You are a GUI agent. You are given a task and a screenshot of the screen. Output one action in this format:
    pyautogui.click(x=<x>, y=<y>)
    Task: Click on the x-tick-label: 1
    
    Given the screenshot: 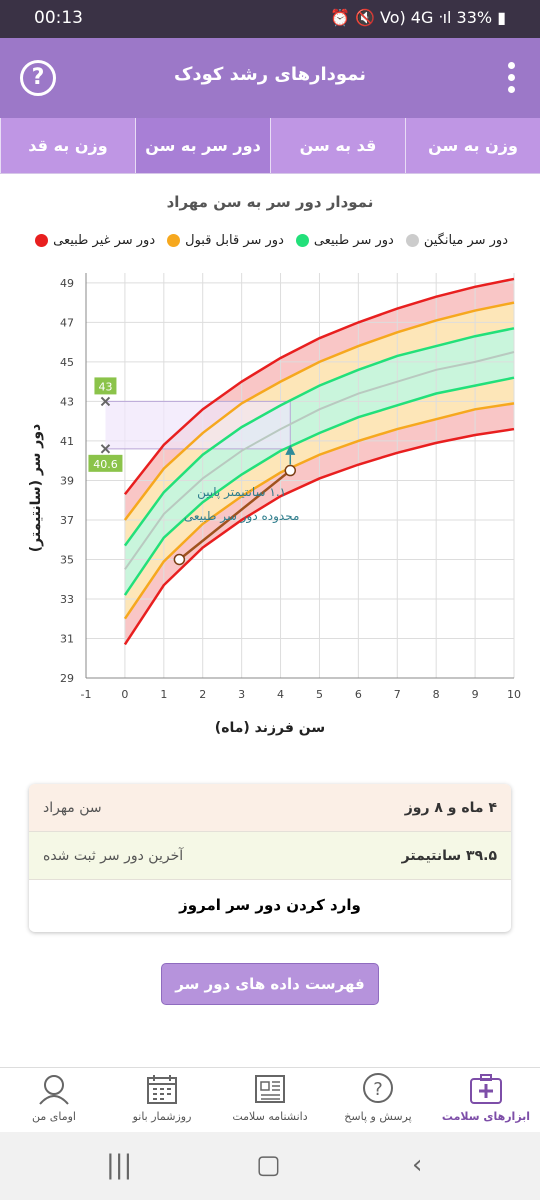 What is the action you would take?
    pyautogui.click(x=163, y=694)
    